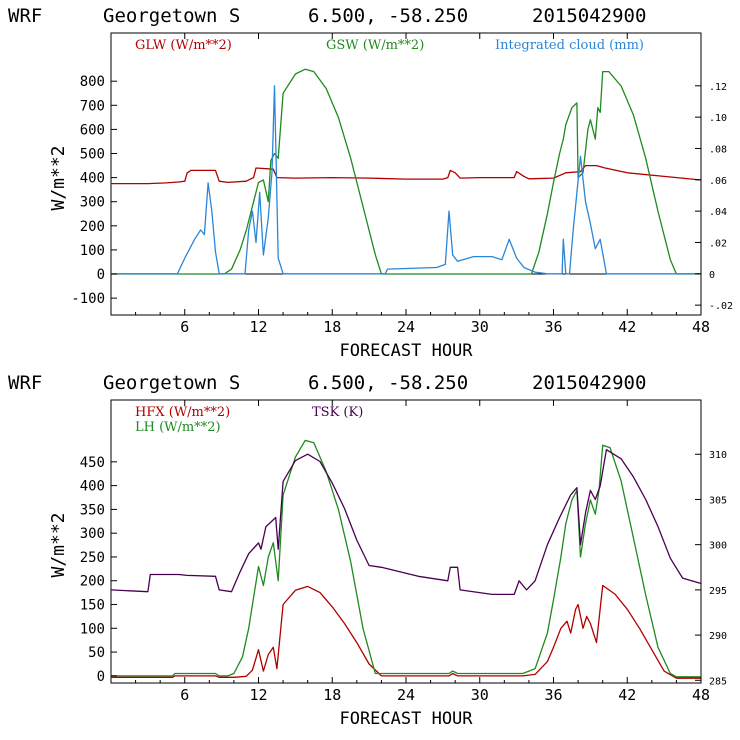 The image size is (740, 740). I want to click on right-tick-label: 305, so click(718, 500).